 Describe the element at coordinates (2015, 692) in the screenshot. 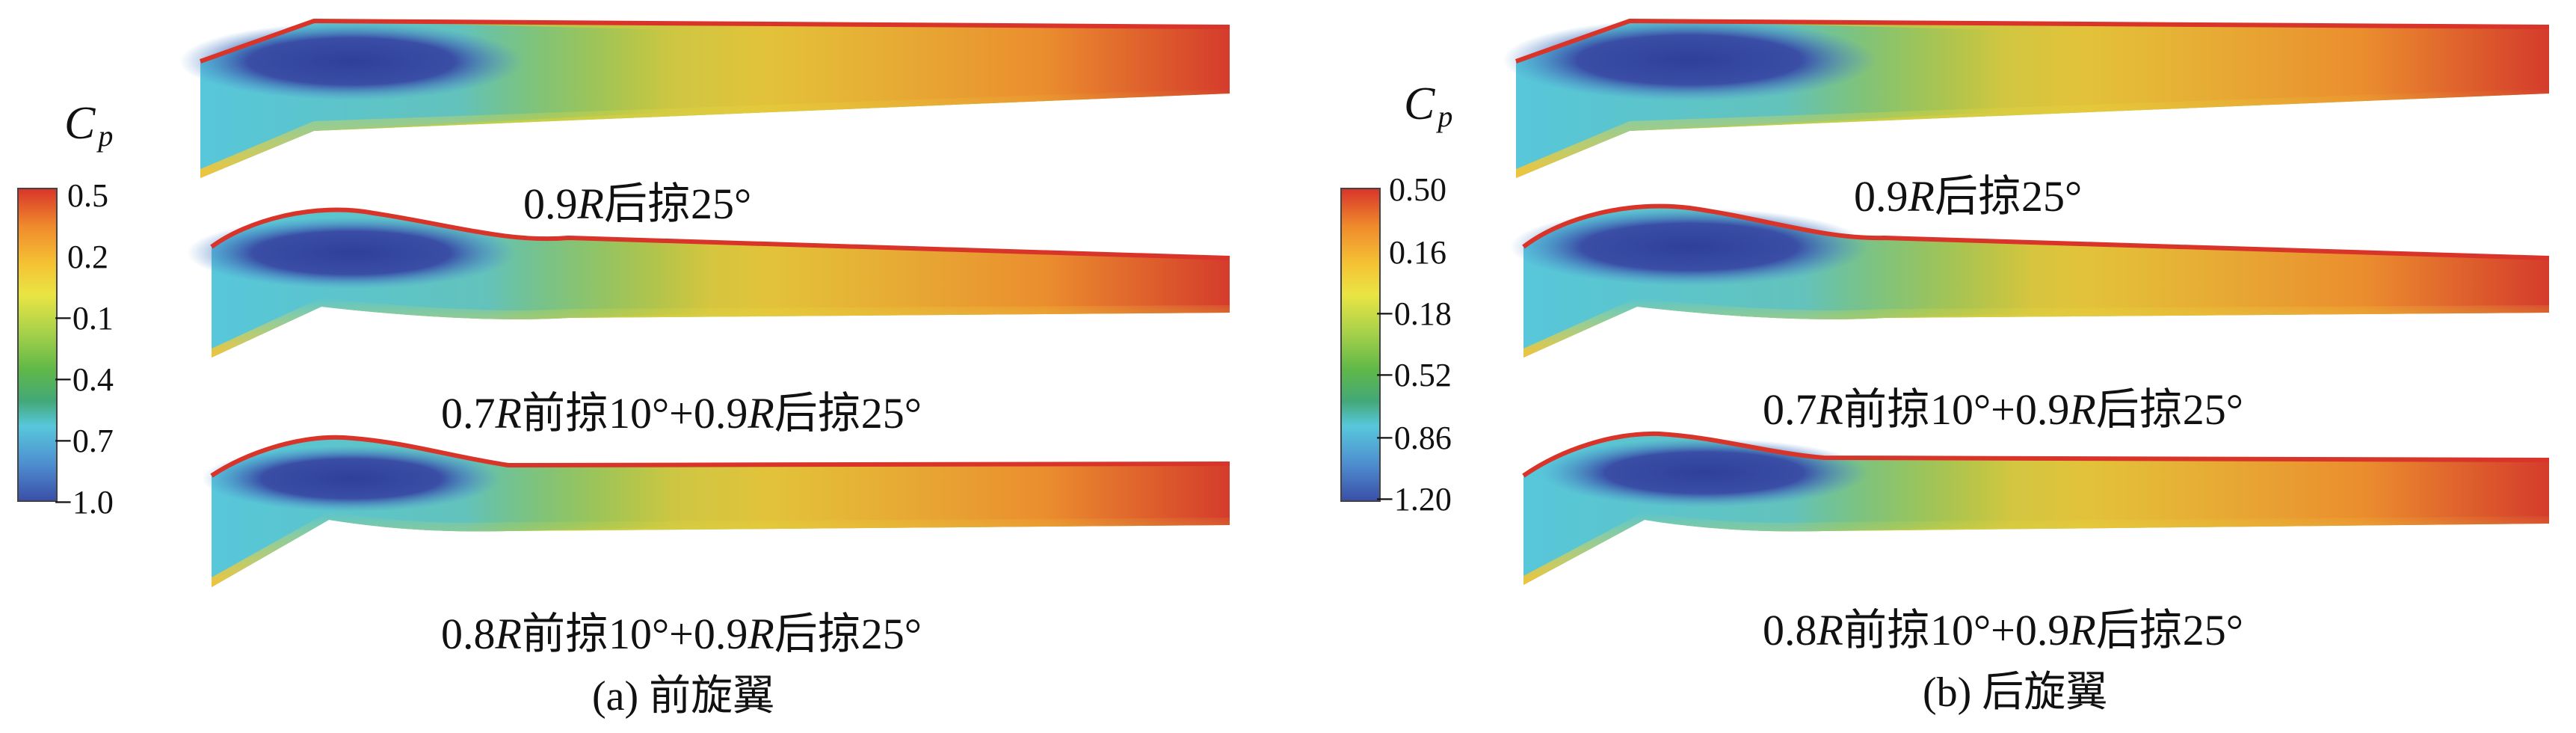

I see `panel-caption: (b) 后旋翼` at that location.